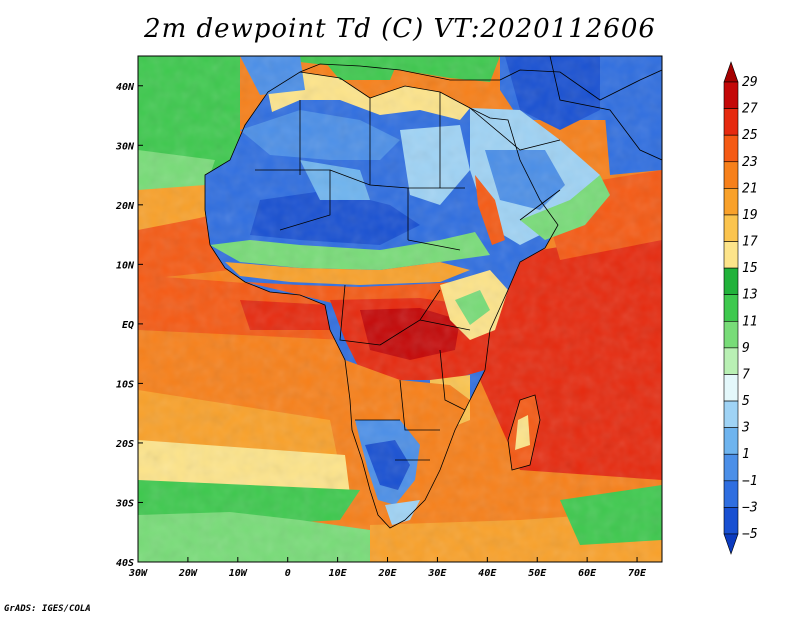  I want to click on colorbar-label: −3, so click(750, 507).